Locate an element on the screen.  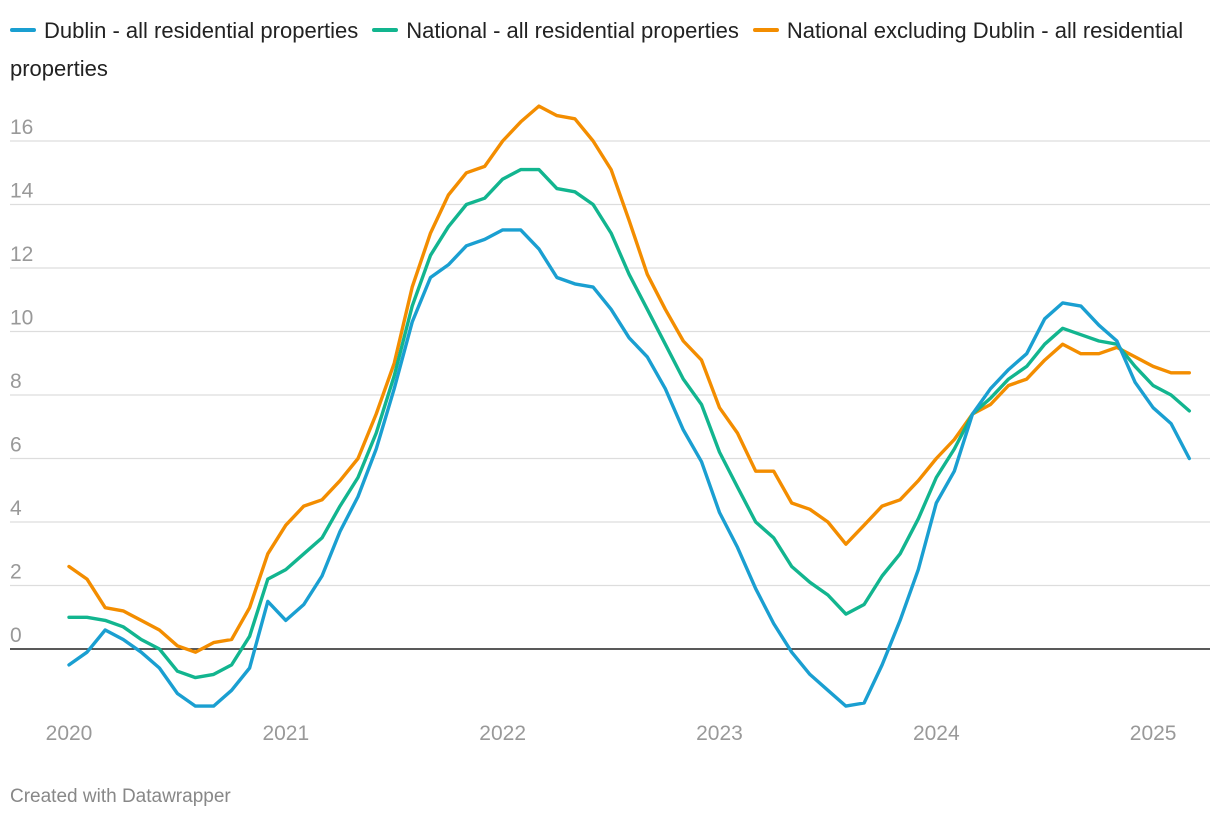
legend-item: National - all residential properties is located at coordinates (555, 30).